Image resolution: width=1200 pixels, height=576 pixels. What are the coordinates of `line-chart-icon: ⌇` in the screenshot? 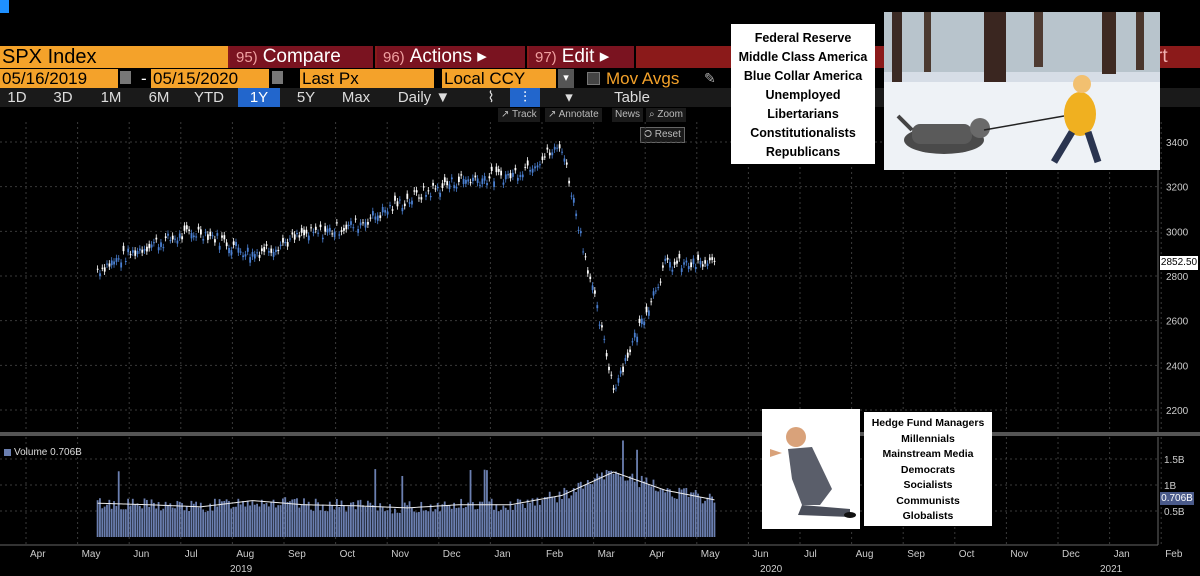 It's located at (491, 97).